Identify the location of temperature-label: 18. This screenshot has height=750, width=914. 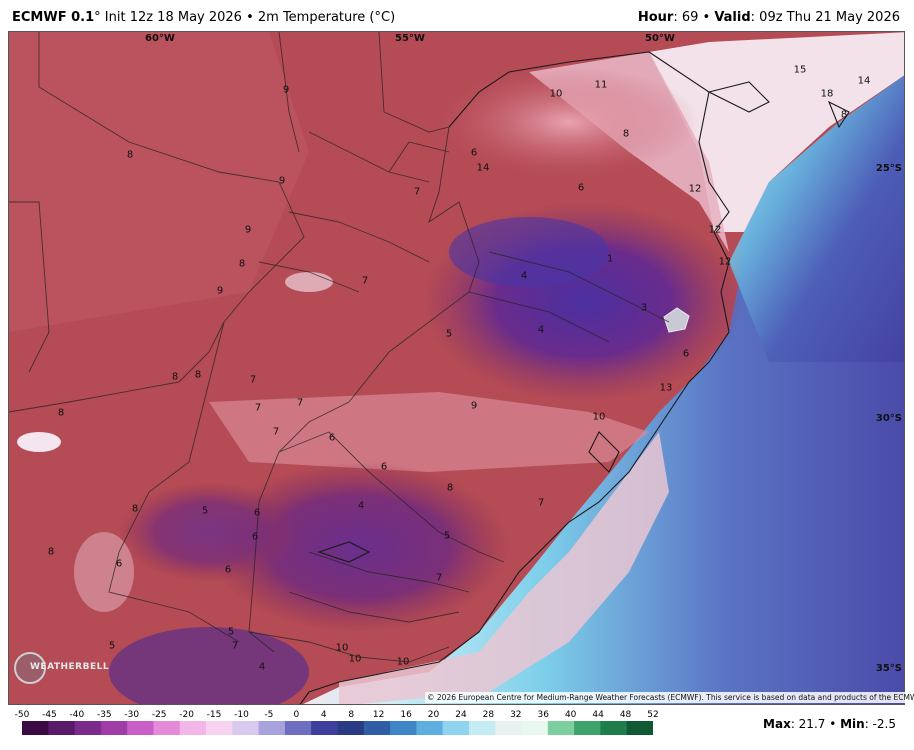
(827, 94).